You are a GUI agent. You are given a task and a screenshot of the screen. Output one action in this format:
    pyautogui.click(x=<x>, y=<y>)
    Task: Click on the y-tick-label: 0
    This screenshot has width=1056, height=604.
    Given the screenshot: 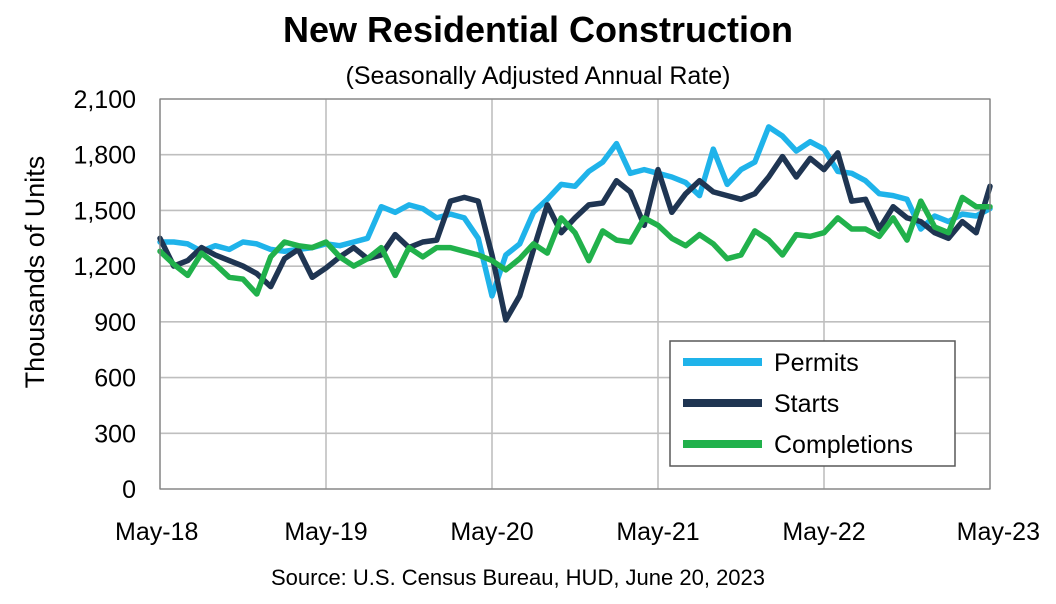 What is the action you would take?
    pyautogui.click(x=129, y=490)
    